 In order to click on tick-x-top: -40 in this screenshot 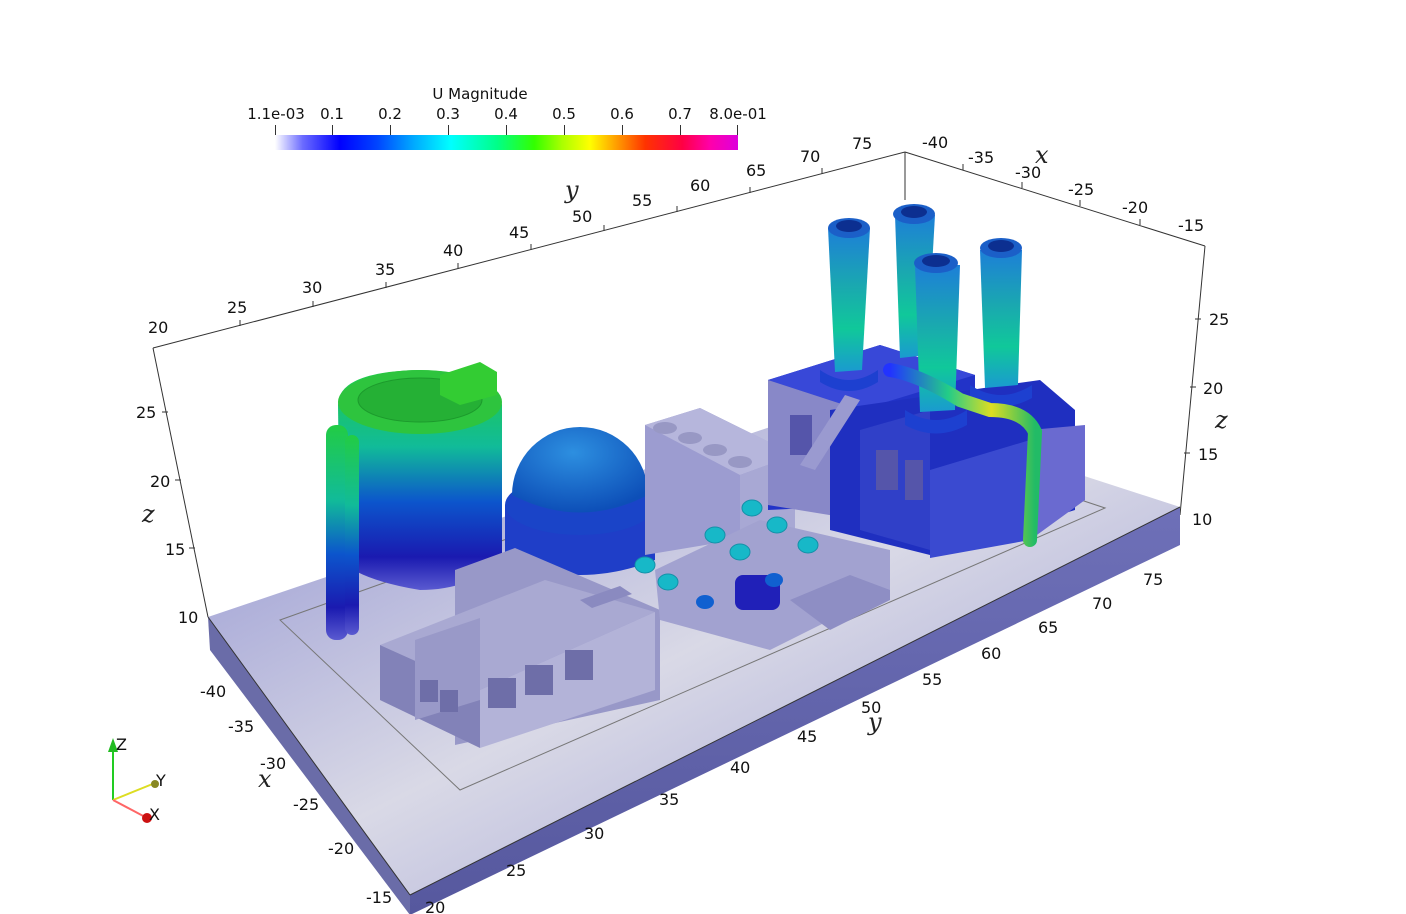, I will do `click(935, 142)`.